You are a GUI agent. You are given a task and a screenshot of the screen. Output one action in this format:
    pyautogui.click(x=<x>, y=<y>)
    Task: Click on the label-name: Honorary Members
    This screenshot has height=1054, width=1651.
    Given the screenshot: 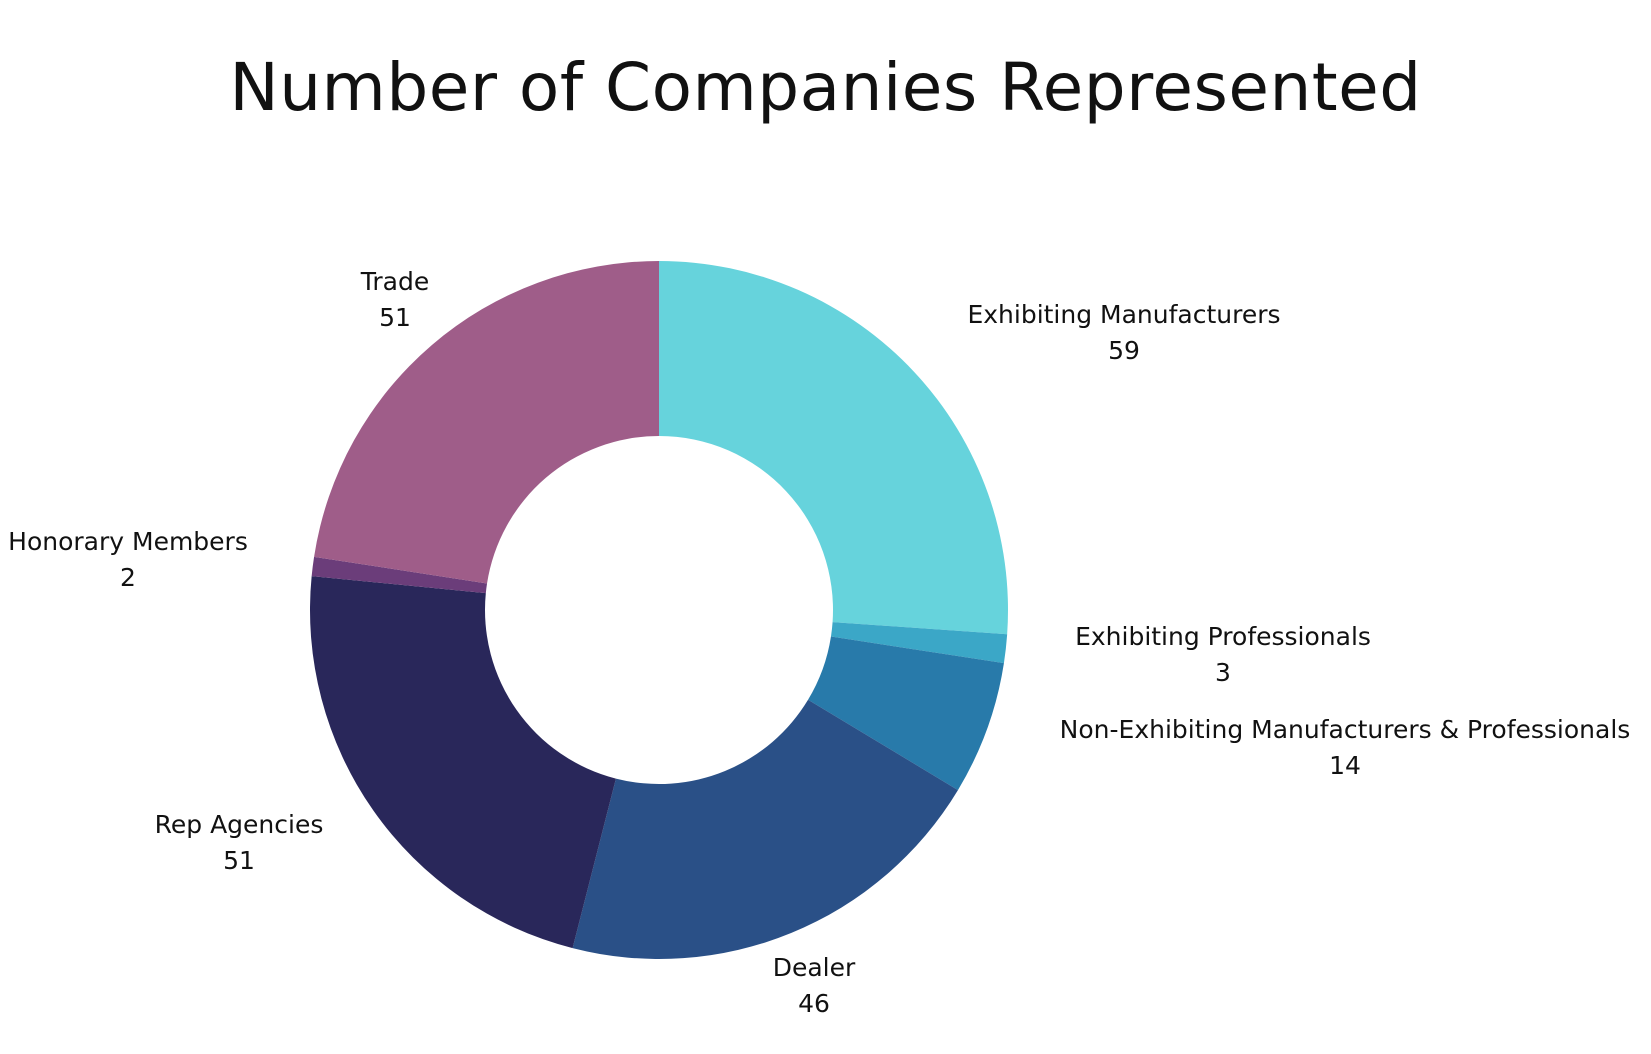 What is the action you would take?
    pyautogui.click(x=128, y=541)
    